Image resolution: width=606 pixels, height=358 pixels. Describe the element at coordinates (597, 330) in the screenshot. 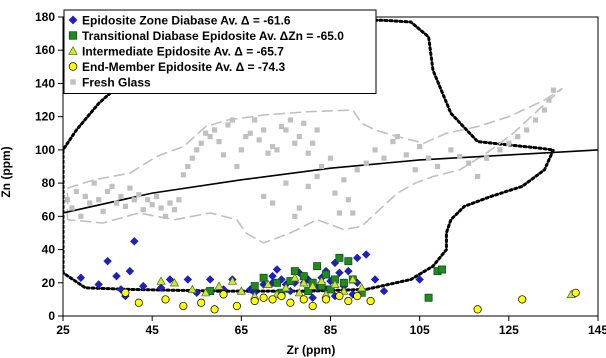

I see `x-tick-label: 145` at that location.